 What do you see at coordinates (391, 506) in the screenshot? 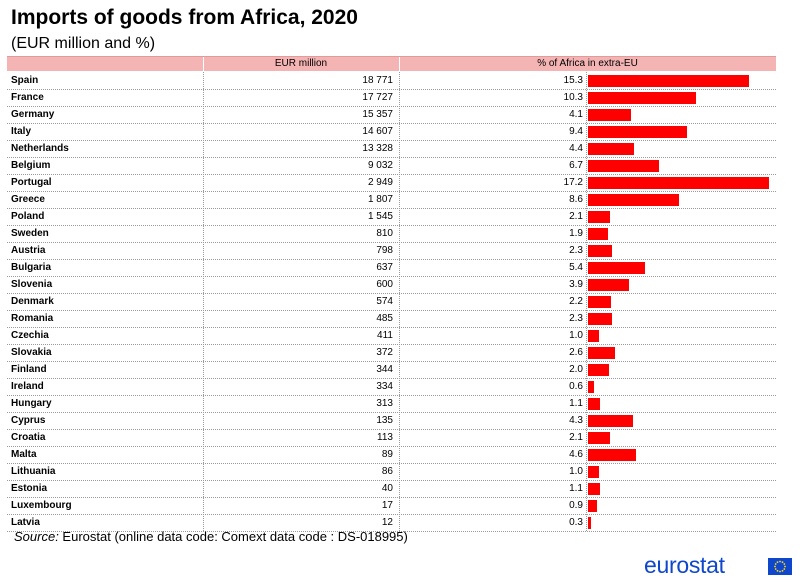
I see `table-row: Luxembourg 17 0.9` at bounding box center [391, 506].